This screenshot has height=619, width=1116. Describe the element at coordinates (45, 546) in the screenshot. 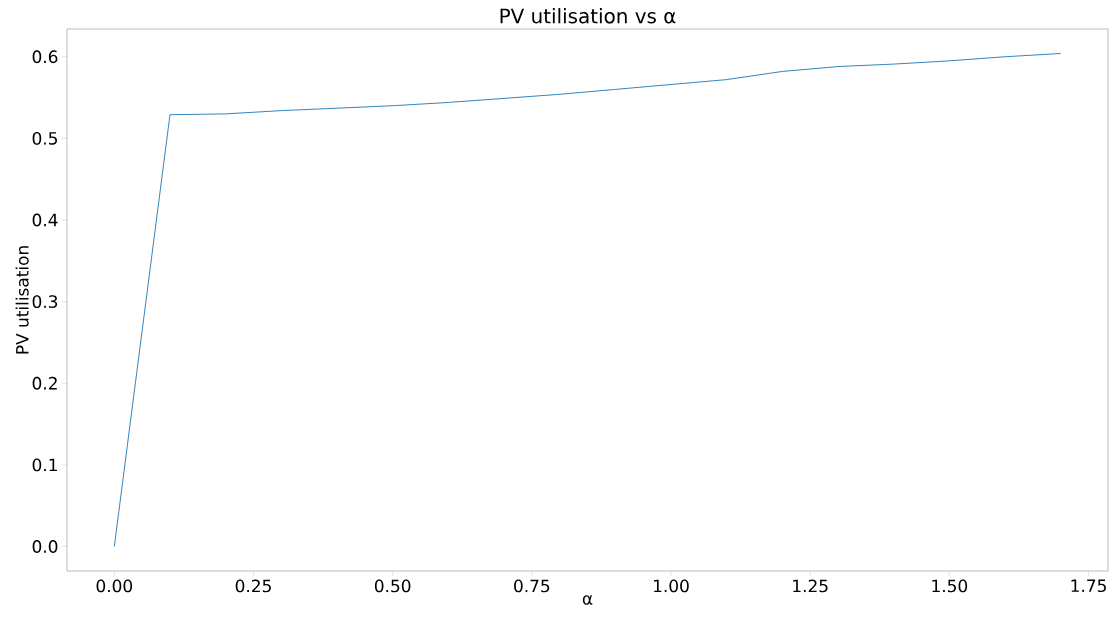

I see `y-tick-label: 0.0` at that location.